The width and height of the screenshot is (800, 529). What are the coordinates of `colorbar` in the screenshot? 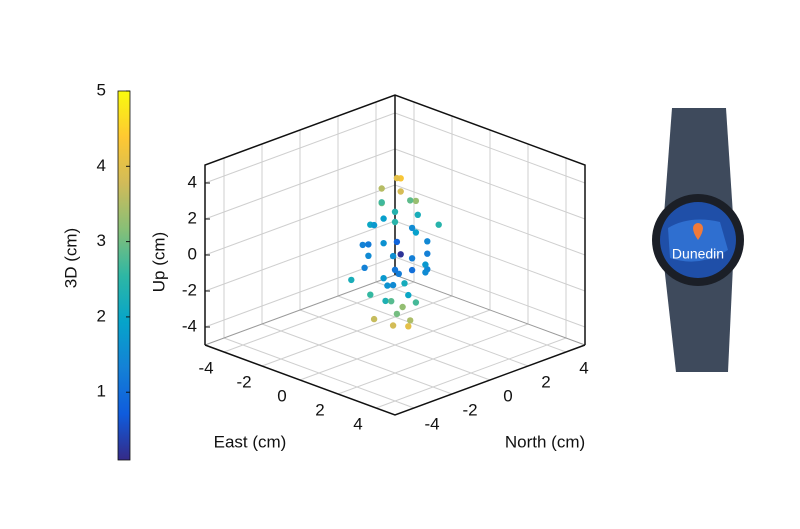 It's located at (124, 275).